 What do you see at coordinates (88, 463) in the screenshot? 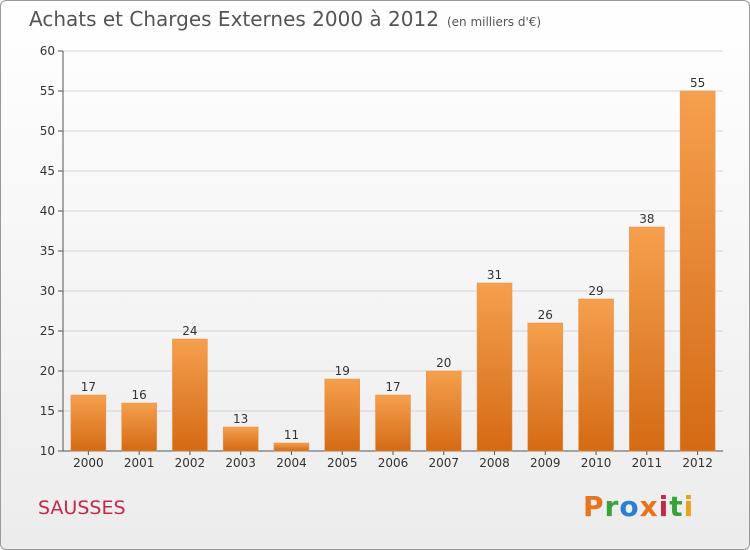
I see `x-tick-label-2000: 2000` at bounding box center [88, 463].